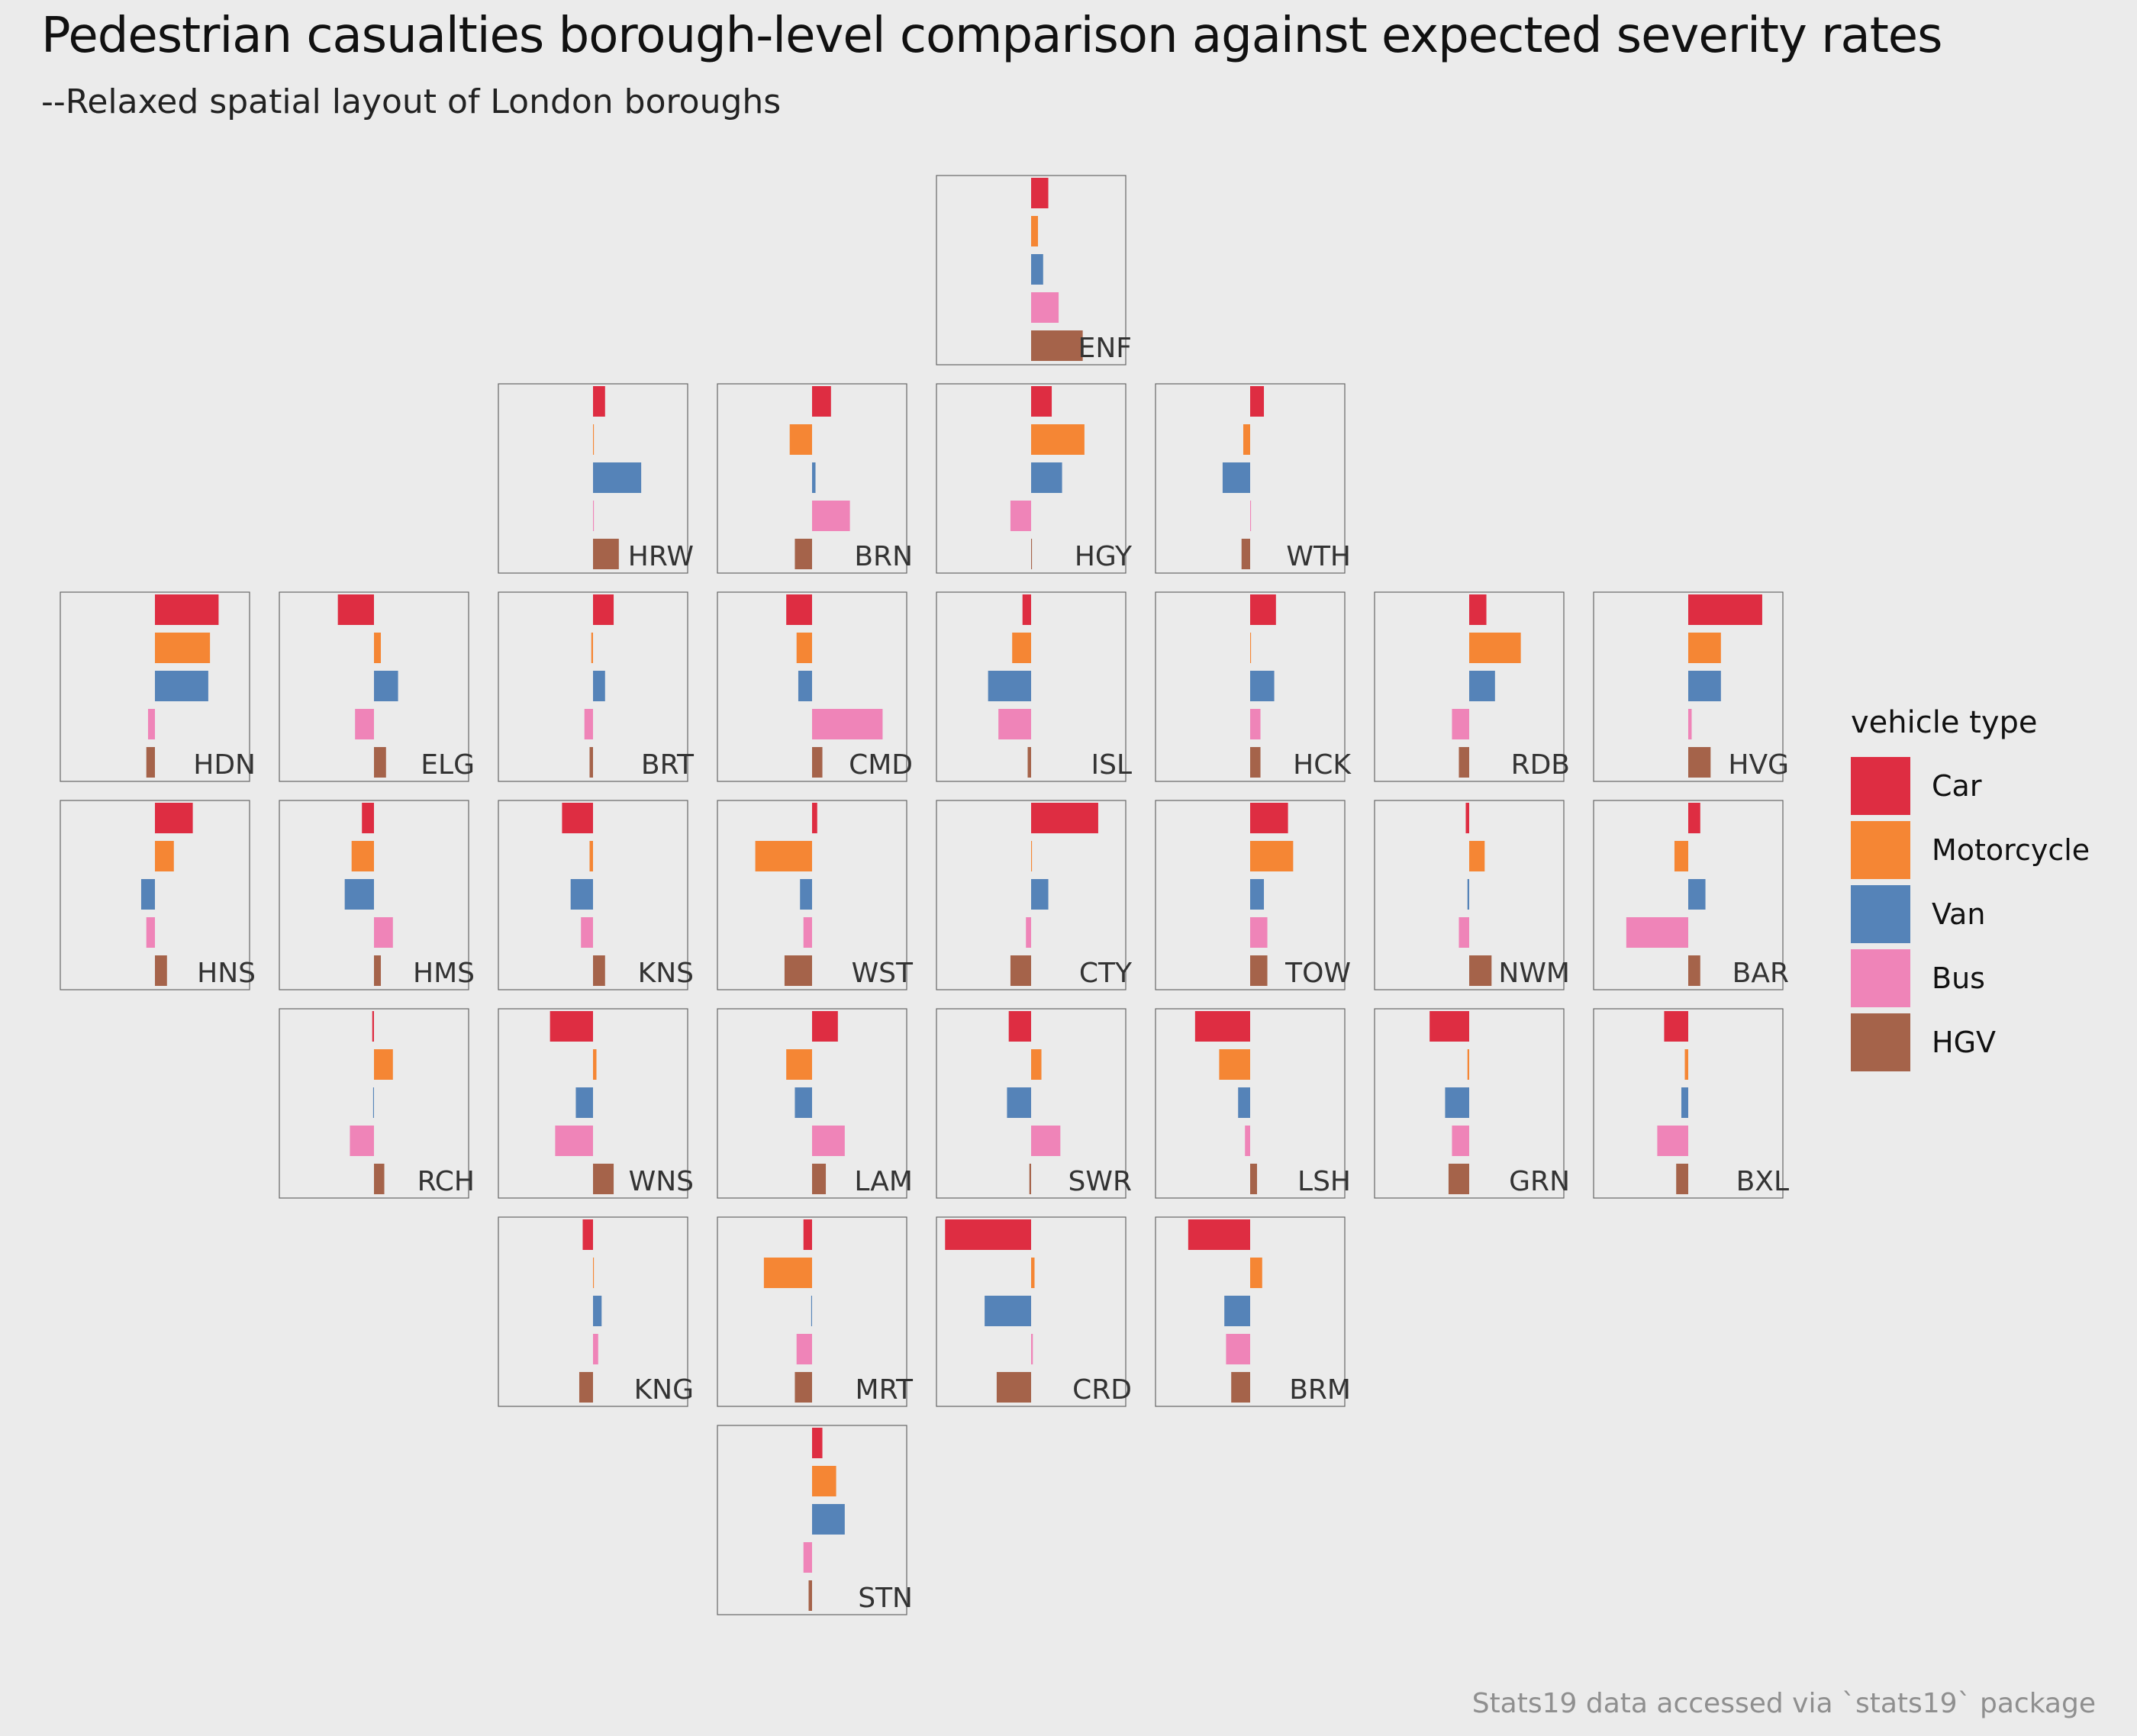 The height and width of the screenshot is (1736, 2137). I want to click on panel-label: HNS, so click(226, 974).